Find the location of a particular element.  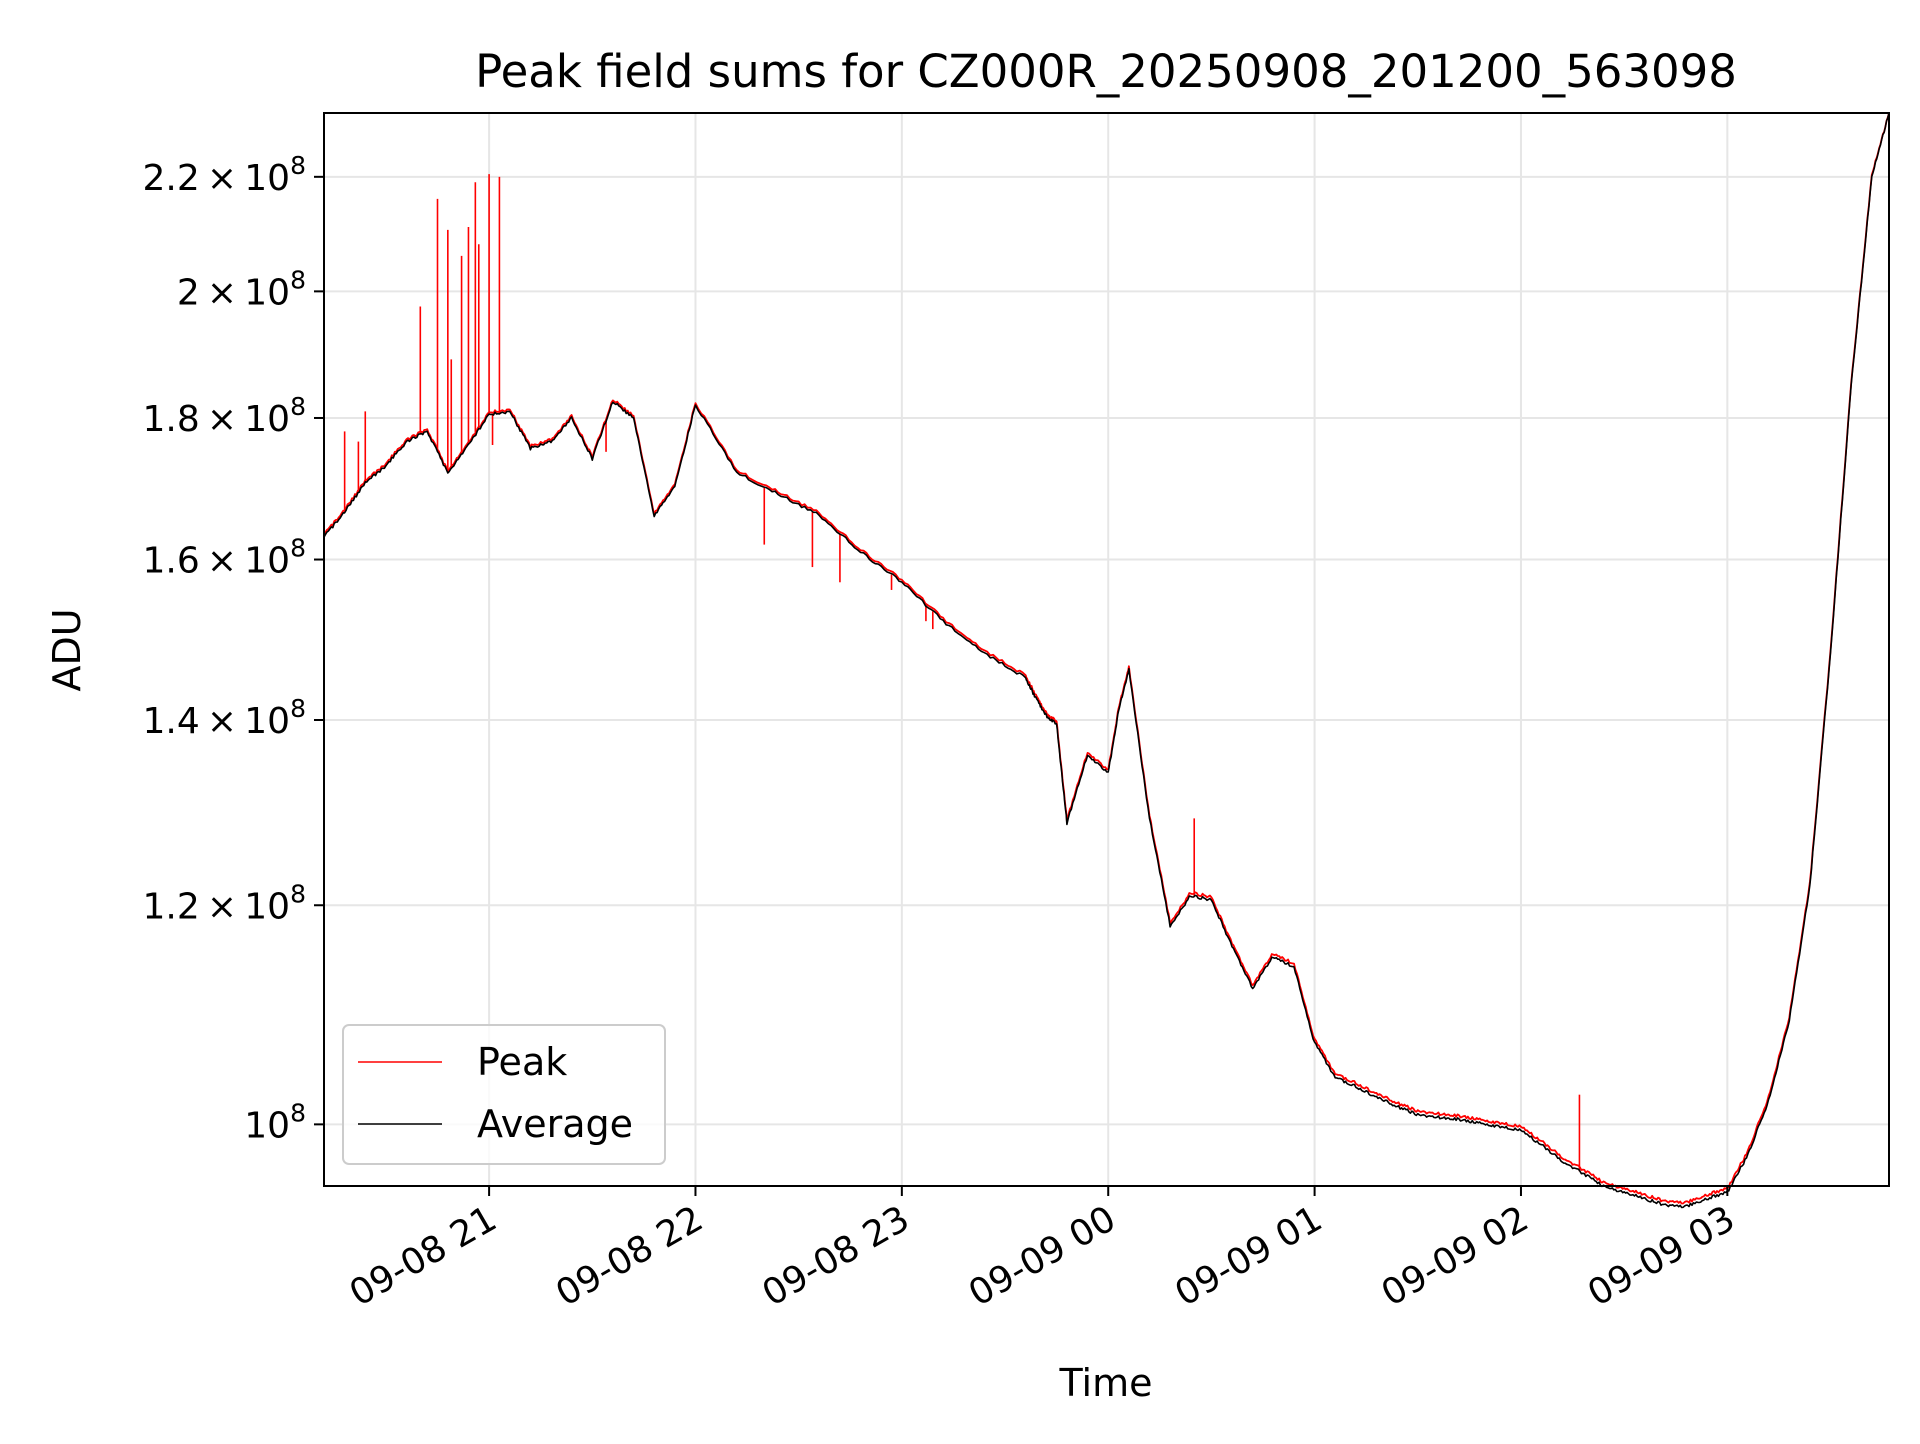

y-tick-label: 108 is located at coordinates (275, 1122).